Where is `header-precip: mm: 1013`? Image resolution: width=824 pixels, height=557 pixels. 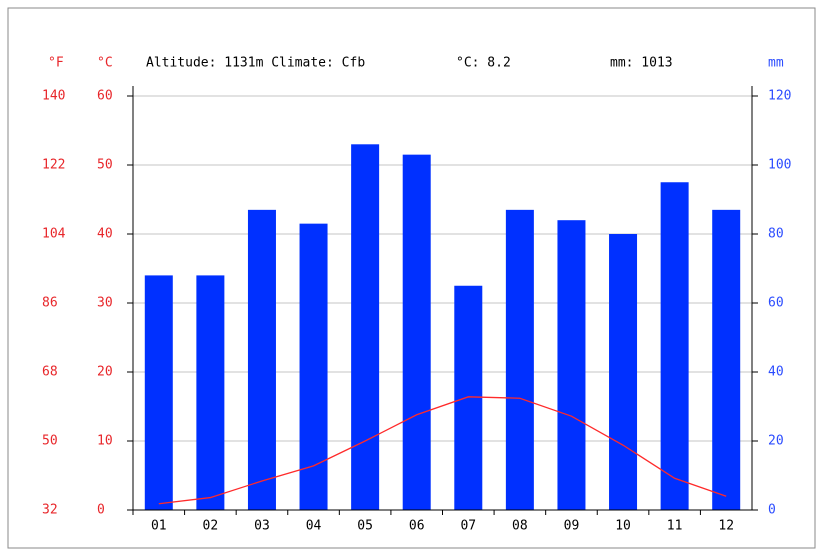
header-precip: mm: 1013 is located at coordinates (641, 63).